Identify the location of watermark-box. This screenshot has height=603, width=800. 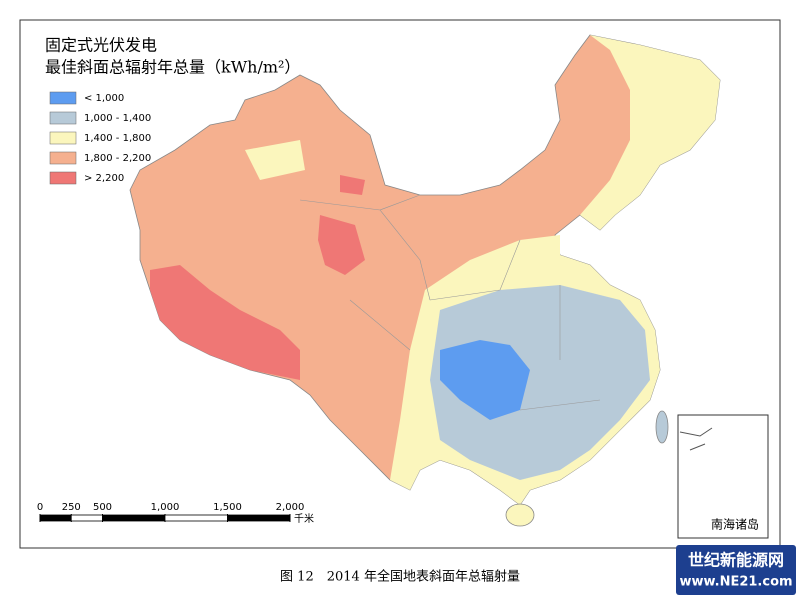
(736, 570).